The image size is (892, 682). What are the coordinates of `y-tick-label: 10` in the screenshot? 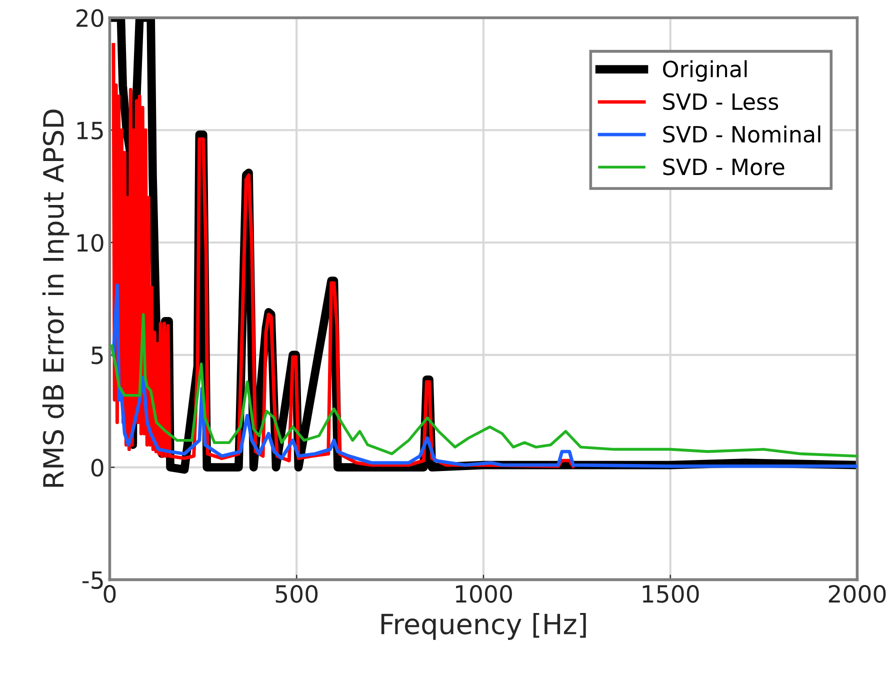 It's located at (90, 243).